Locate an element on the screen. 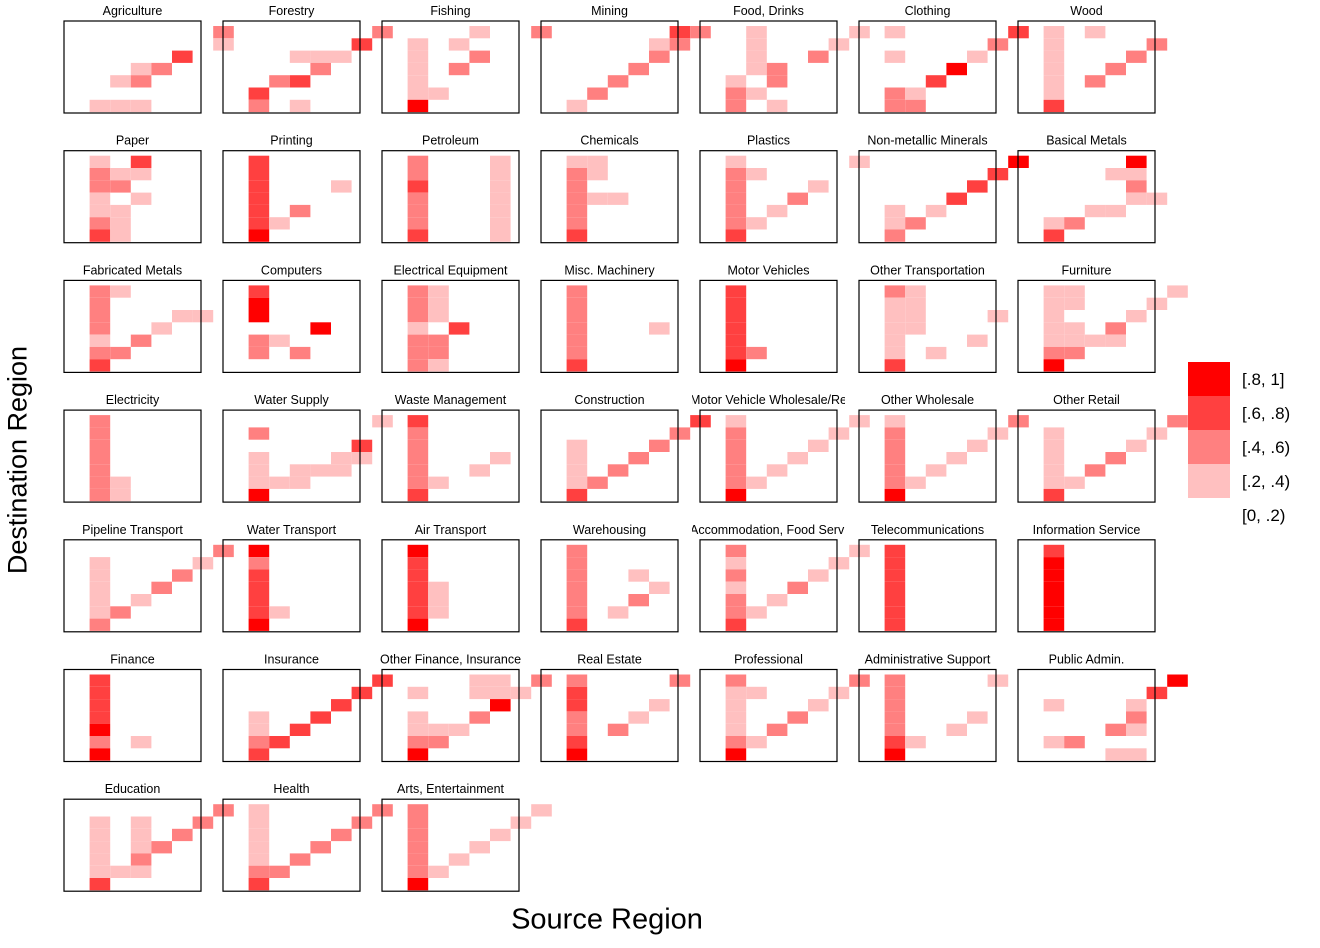 Image resolution: width=1320 pixels, height=948 pixels. heatmap-panel: Furniture is located at coordinates (1102, 318).